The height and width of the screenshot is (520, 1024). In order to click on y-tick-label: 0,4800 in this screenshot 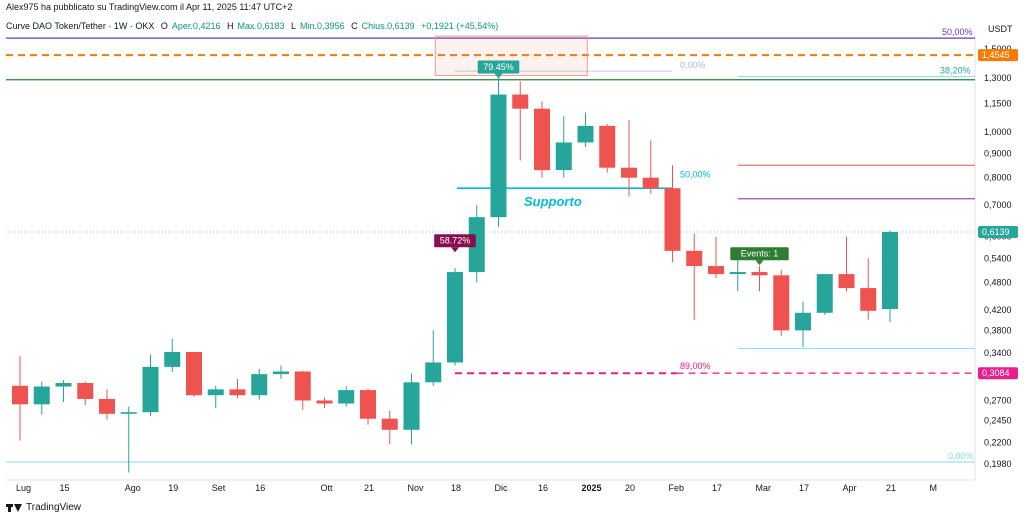, I will do `click(998, 282)`.